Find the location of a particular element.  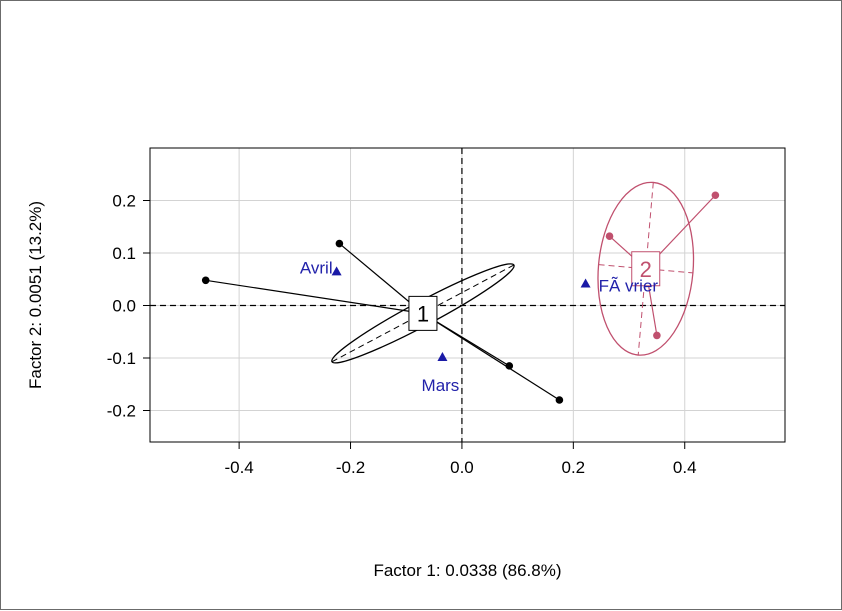

x-tick-label: -0.2 is located at coordinates (350, 467).